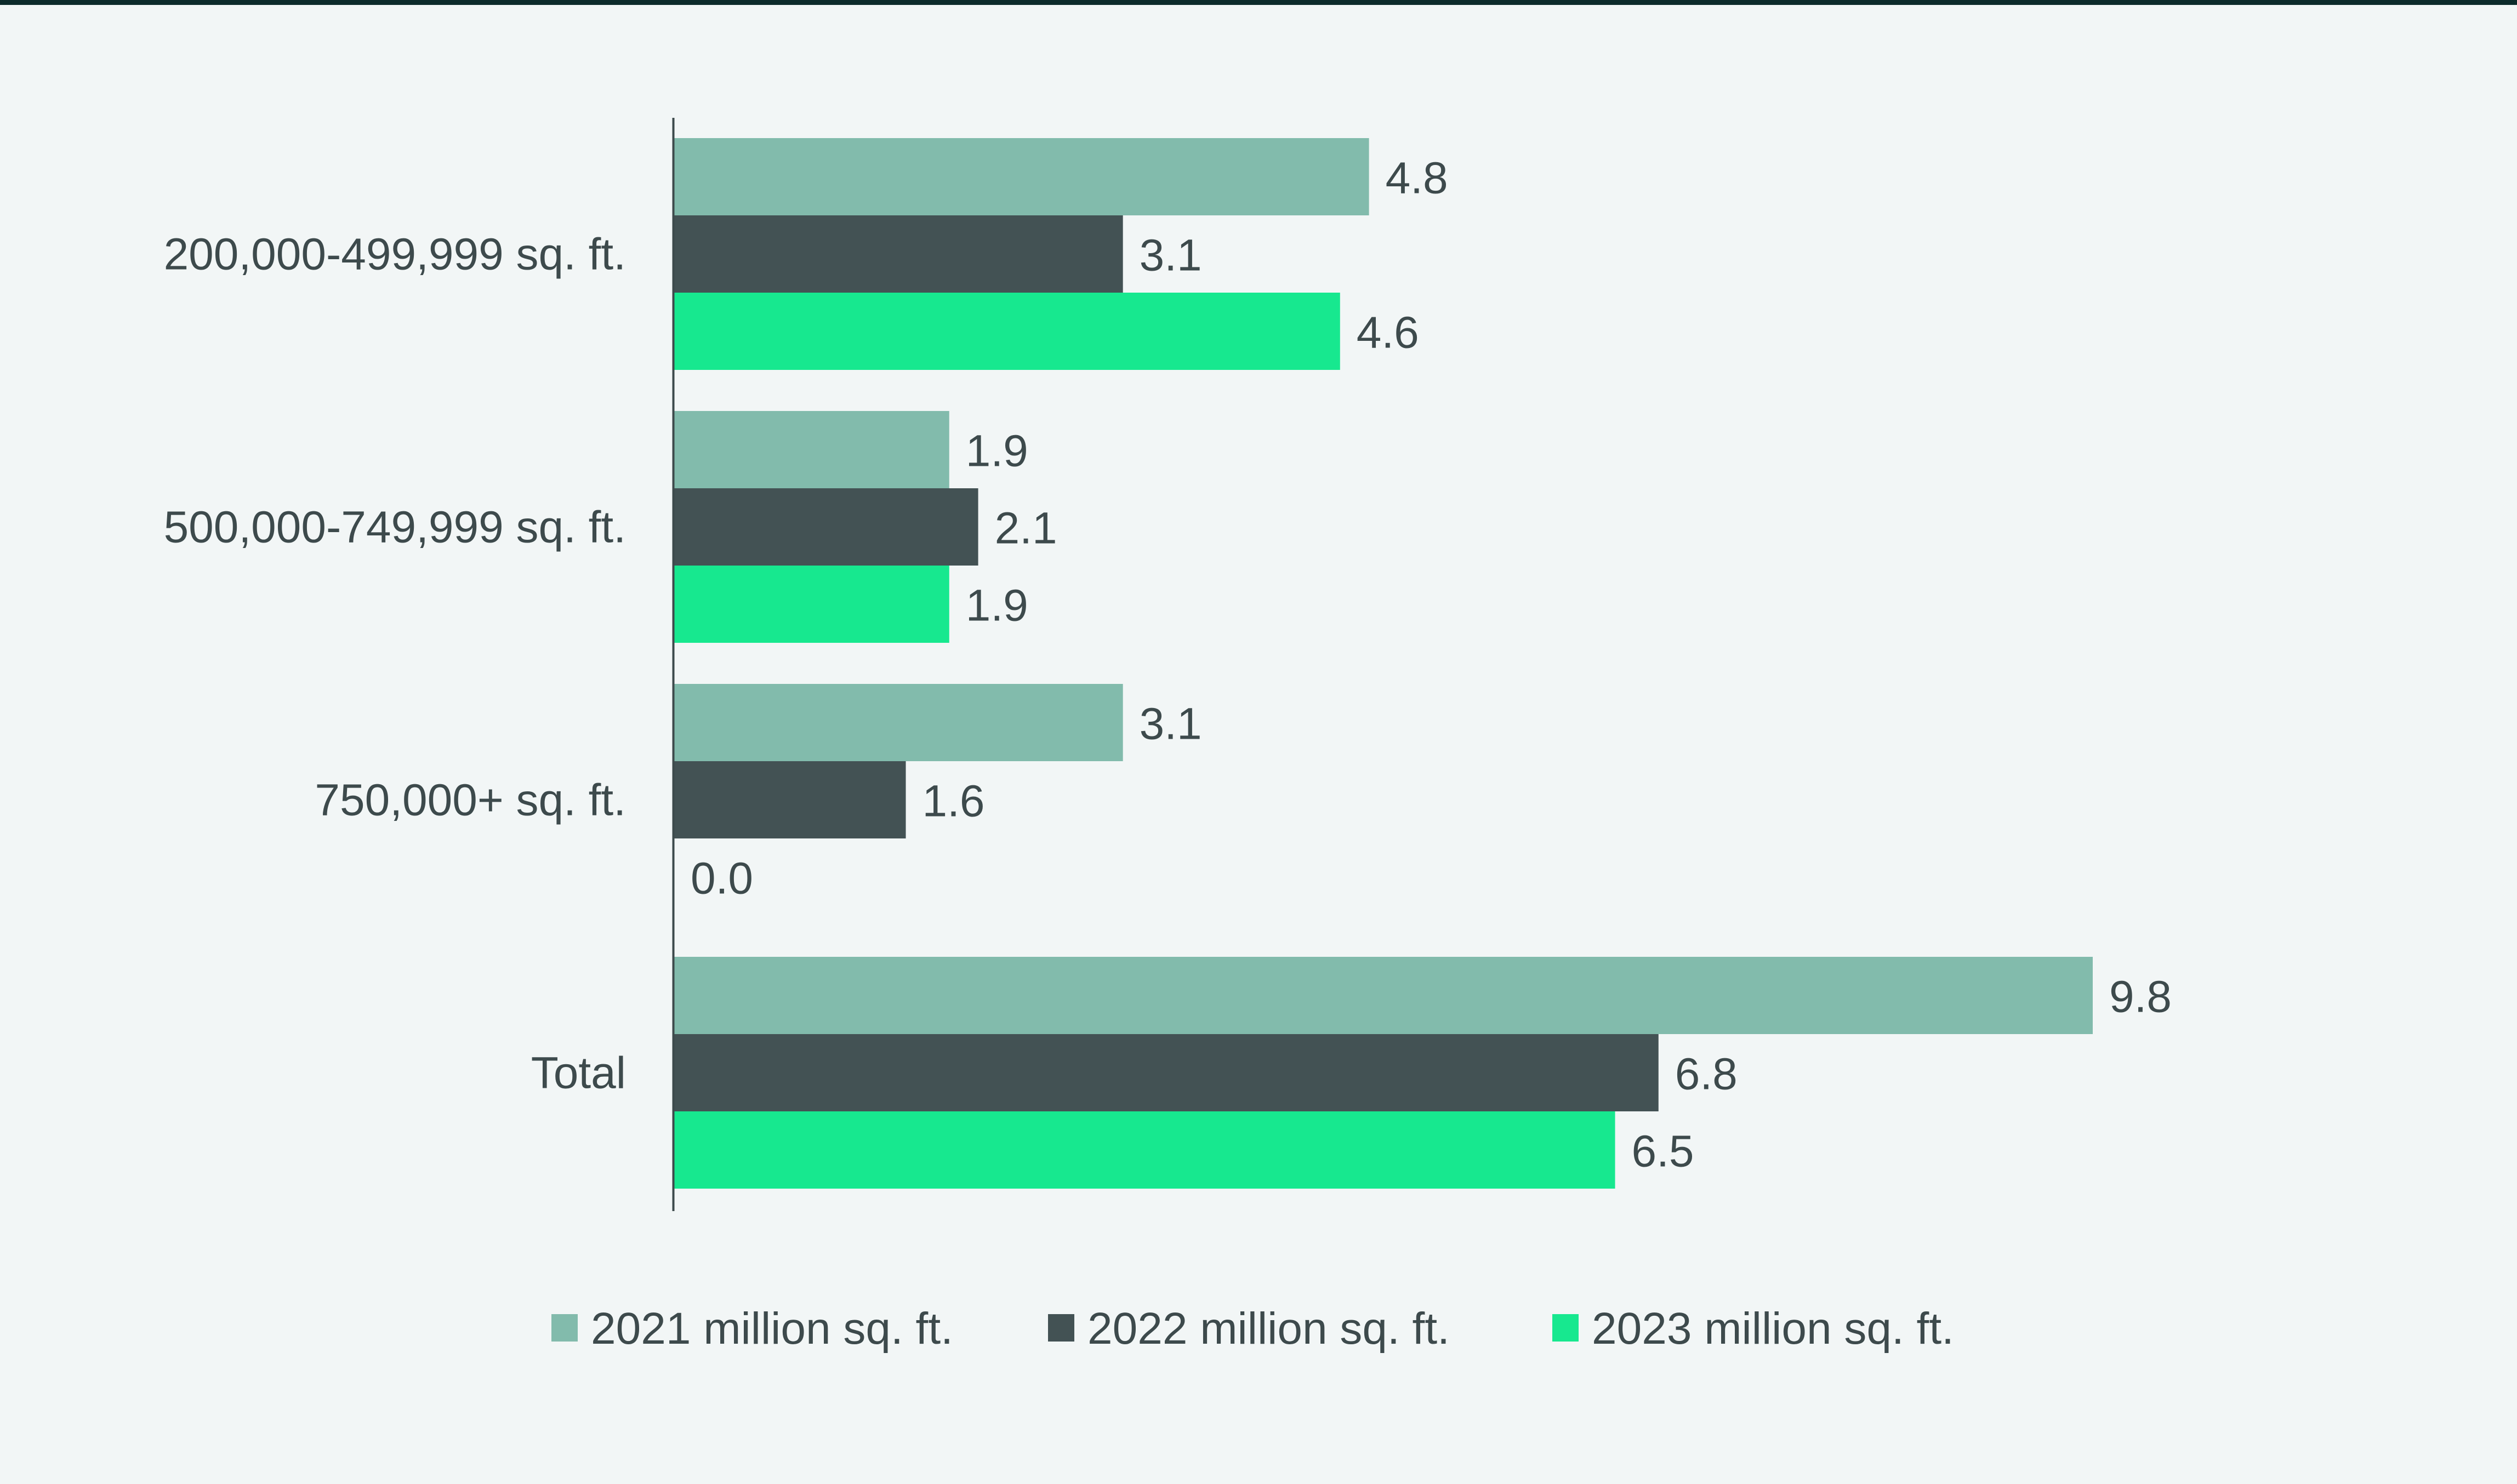  I want to click on data-label: 2.1, so click(1026, 528).